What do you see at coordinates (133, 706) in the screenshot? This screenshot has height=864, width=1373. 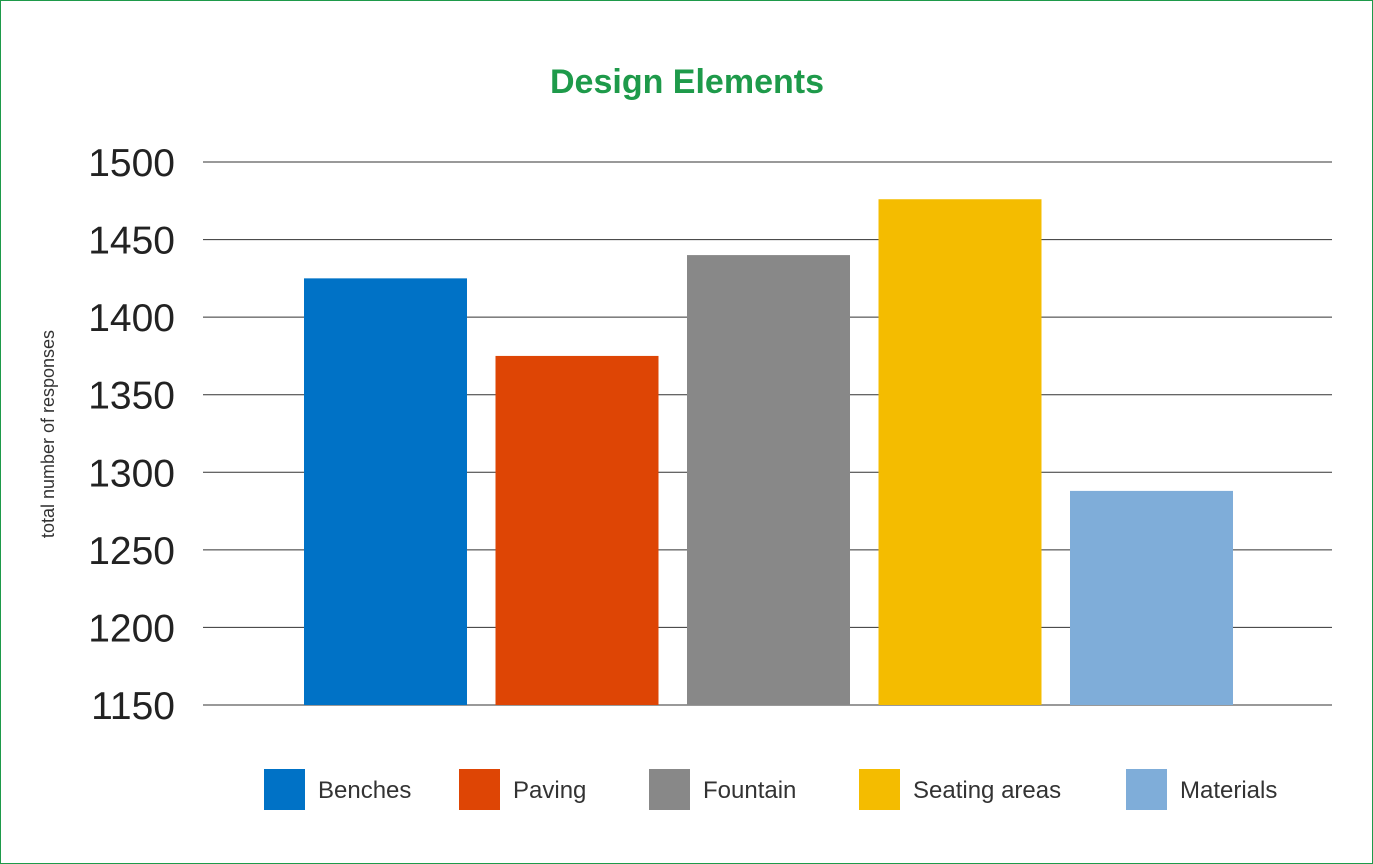 I see `y-tick-label: 1150` at bounding box center [133, 706].